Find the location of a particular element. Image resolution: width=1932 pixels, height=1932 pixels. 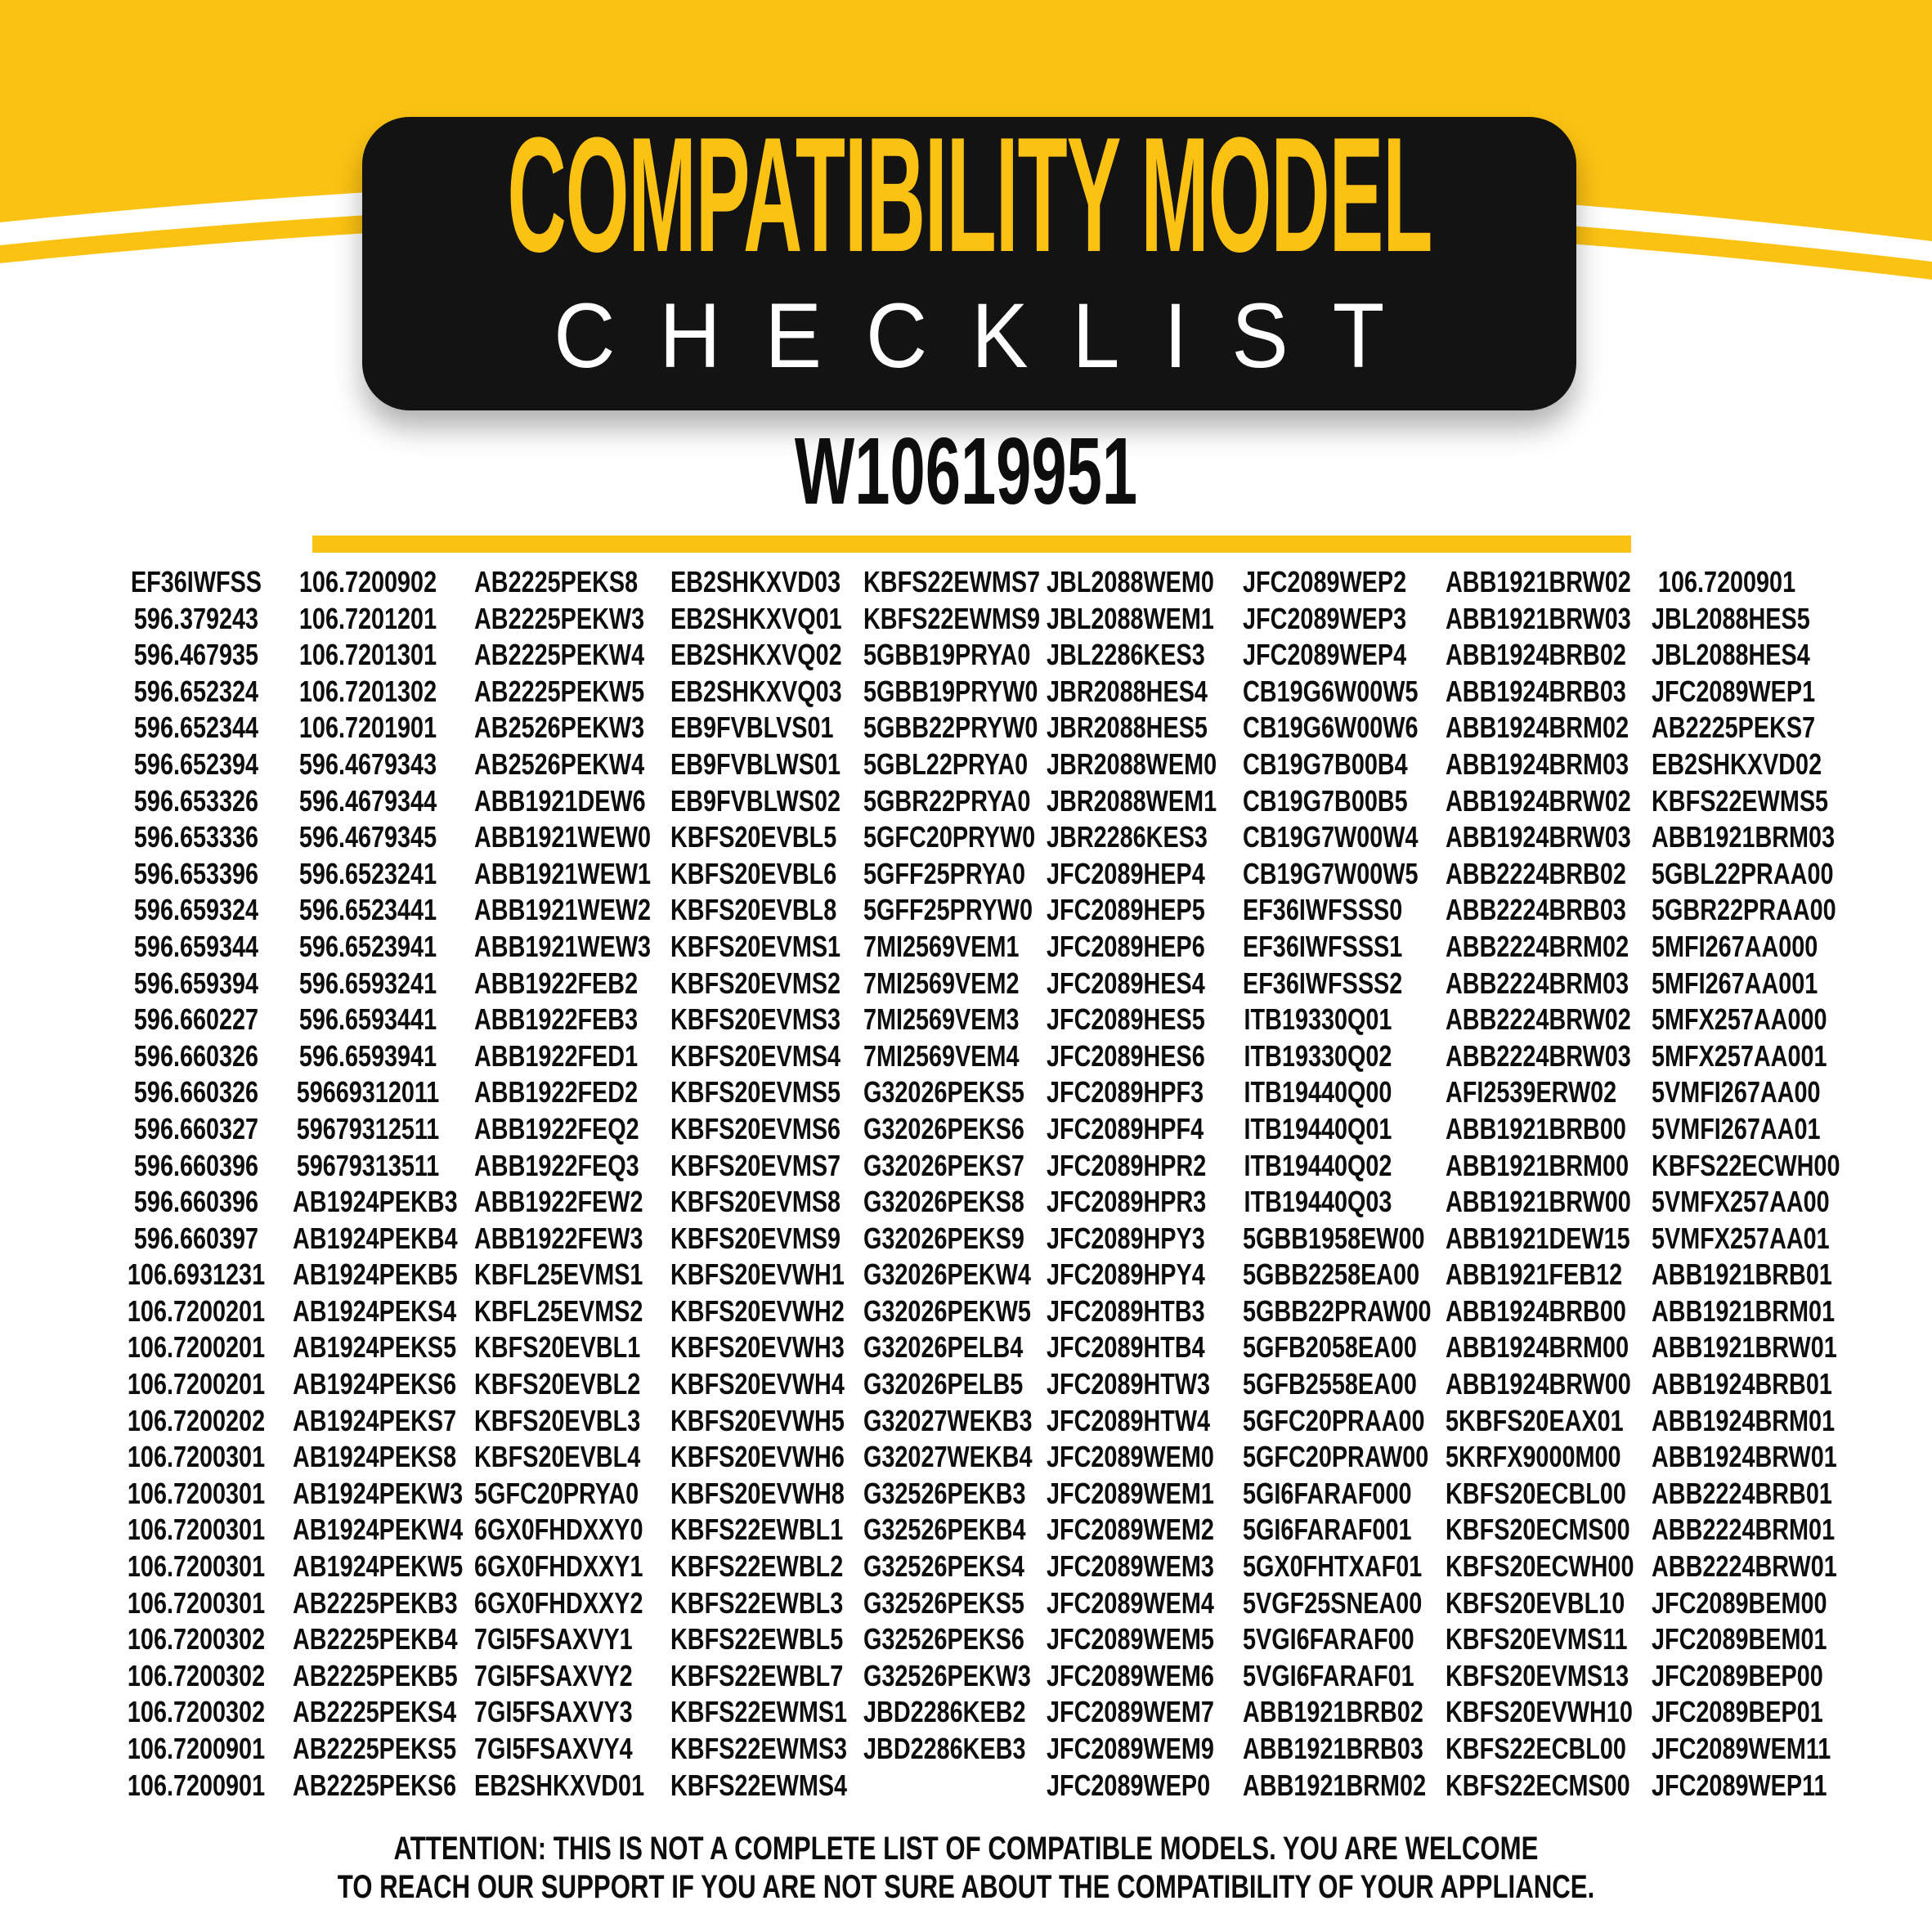

model-number: JBL2286KES3 is located at coordinates (1126, 655).